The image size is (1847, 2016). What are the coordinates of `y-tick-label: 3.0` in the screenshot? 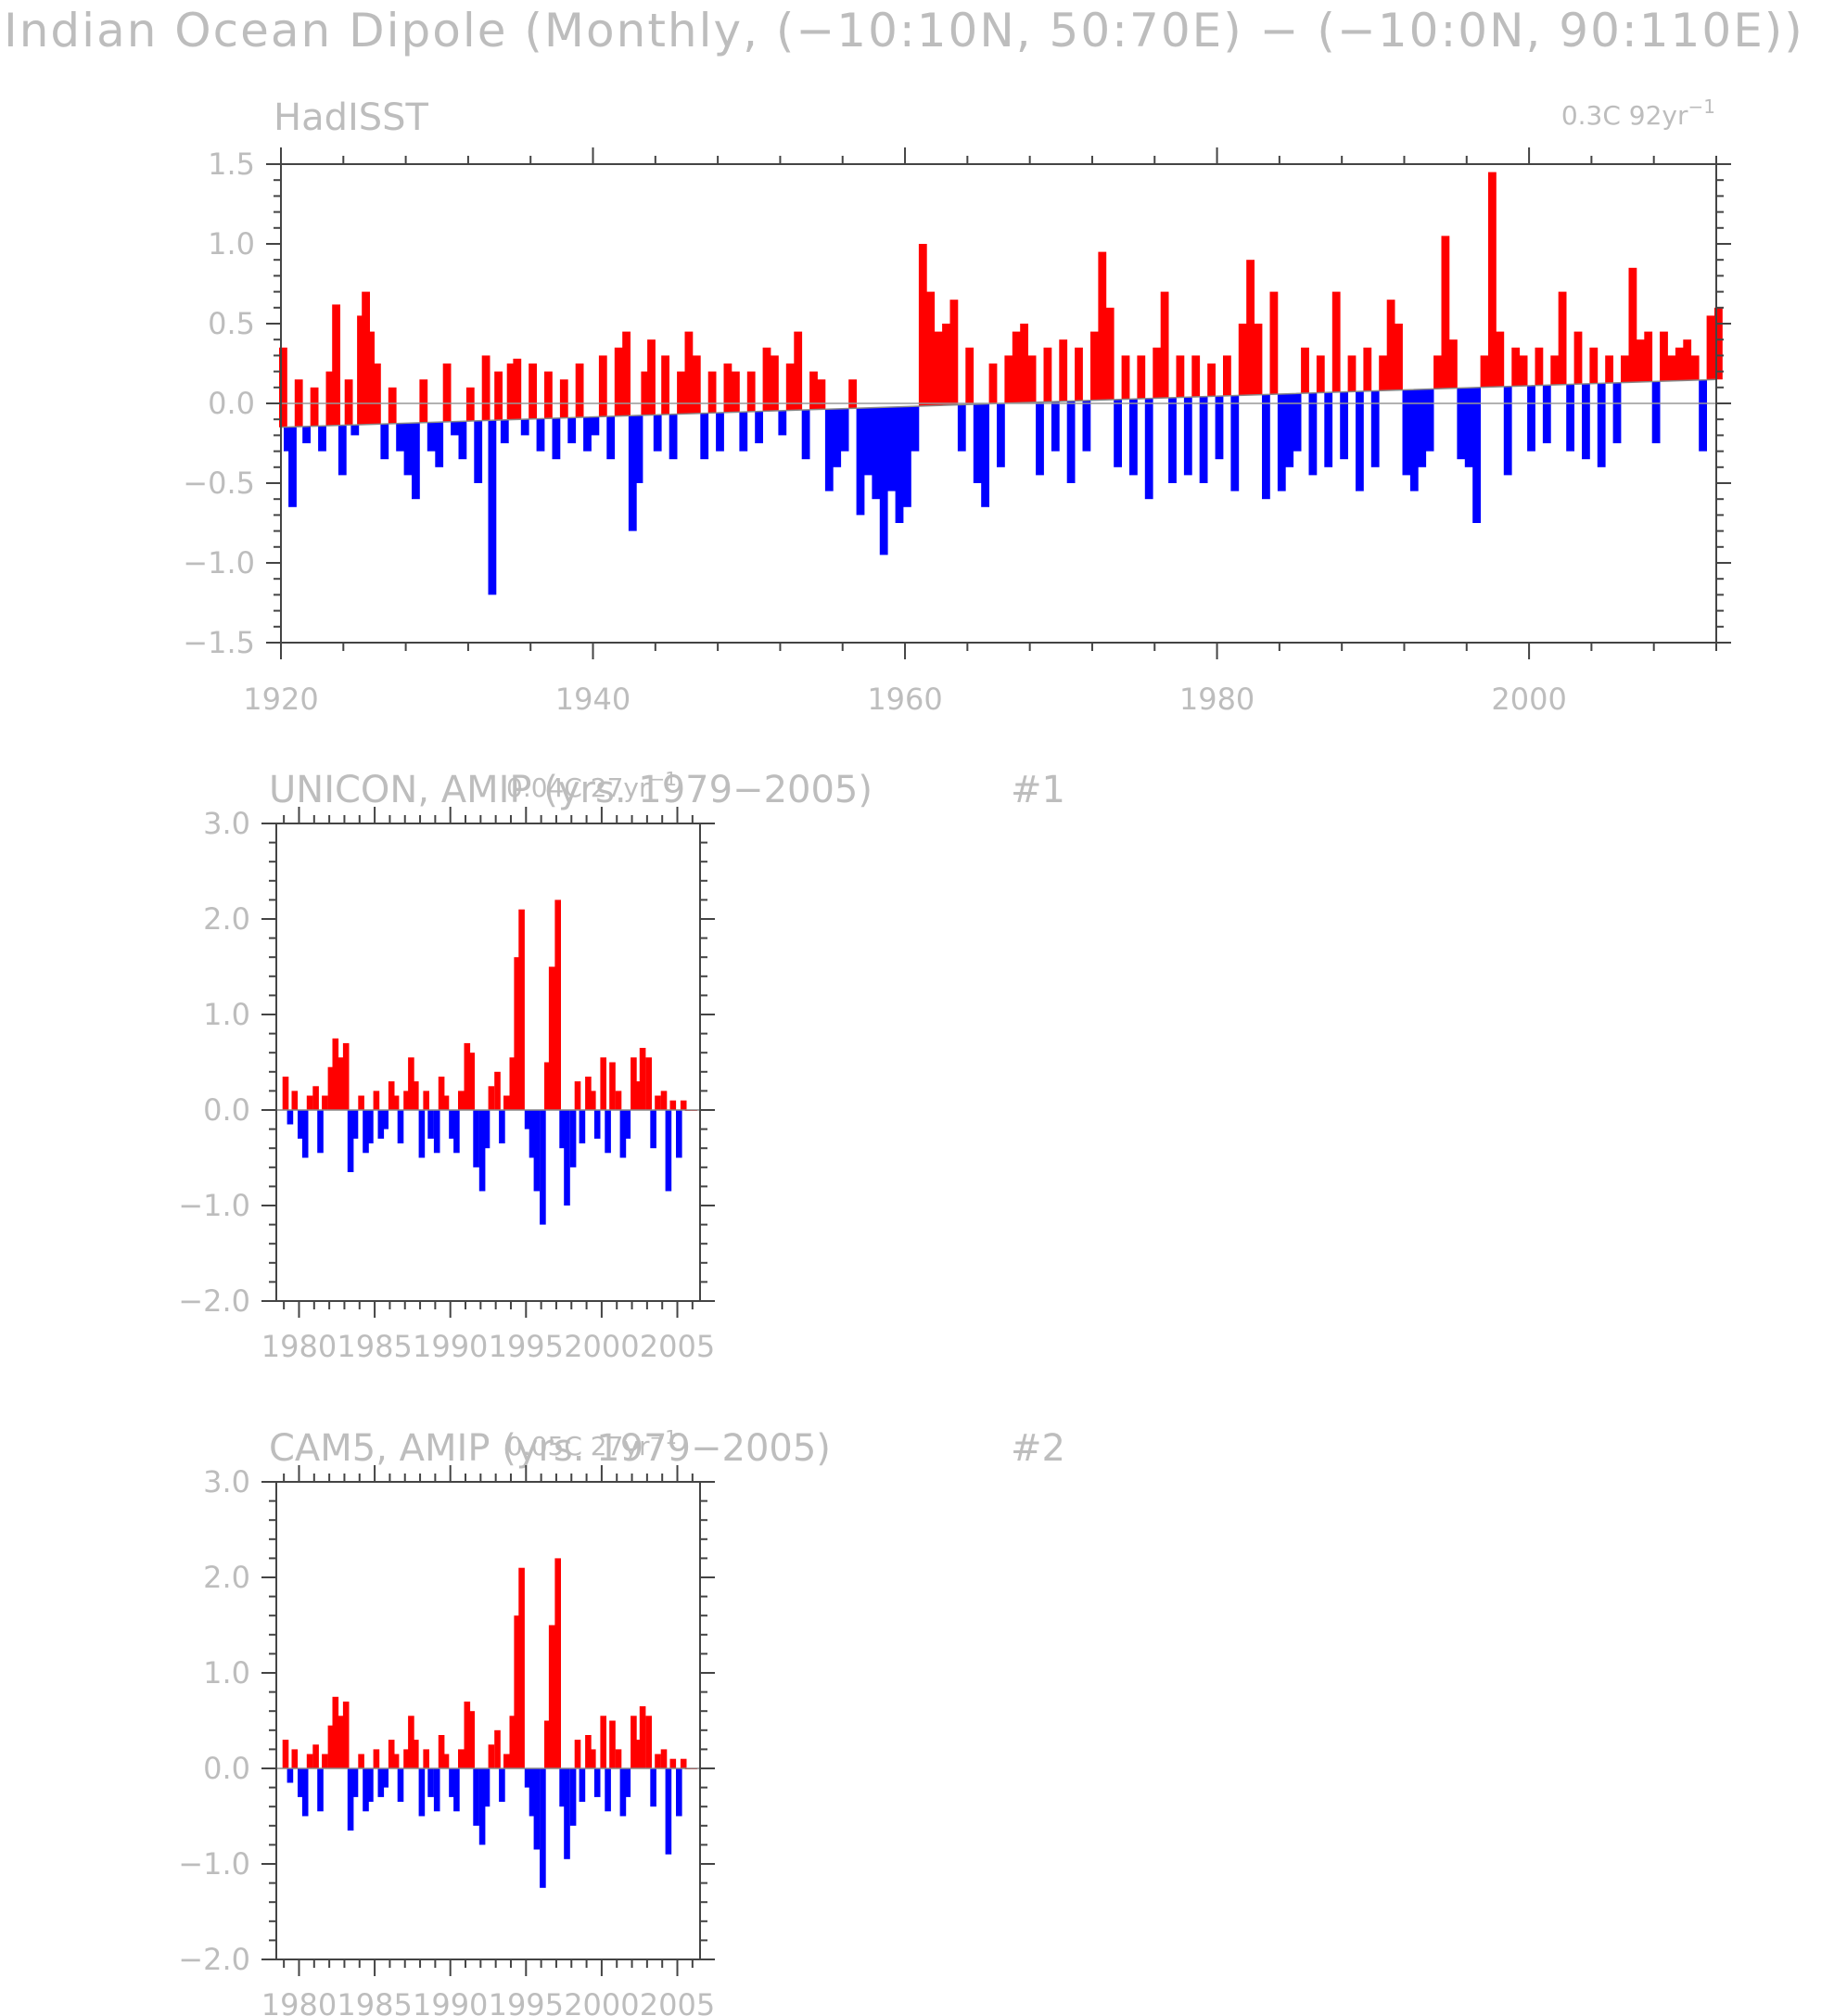 It's located at (226, 823).